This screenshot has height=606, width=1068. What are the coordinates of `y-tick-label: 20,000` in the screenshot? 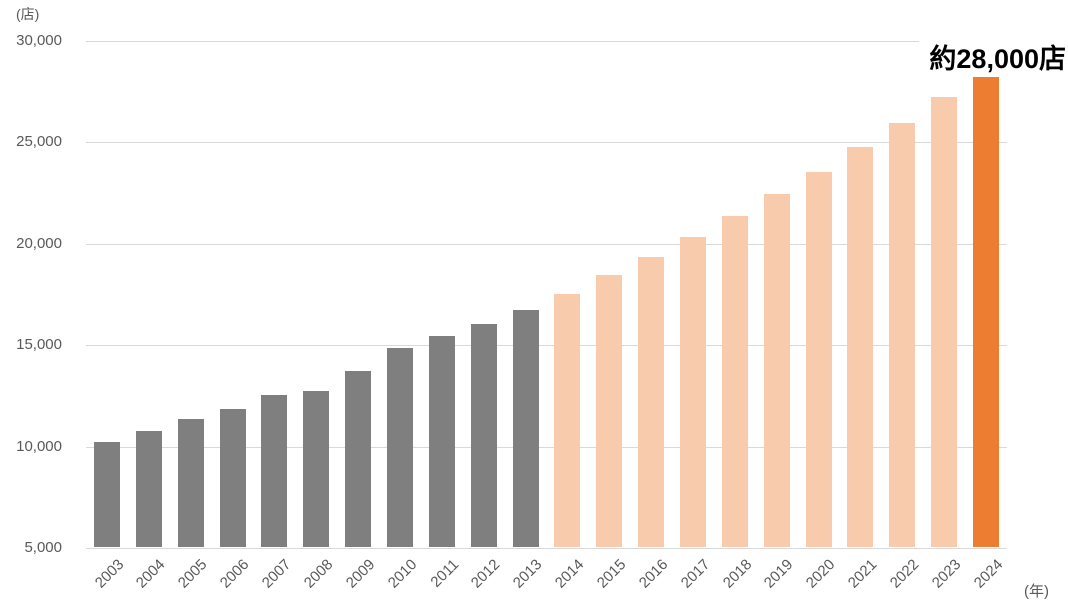 It's located at (39, 243).